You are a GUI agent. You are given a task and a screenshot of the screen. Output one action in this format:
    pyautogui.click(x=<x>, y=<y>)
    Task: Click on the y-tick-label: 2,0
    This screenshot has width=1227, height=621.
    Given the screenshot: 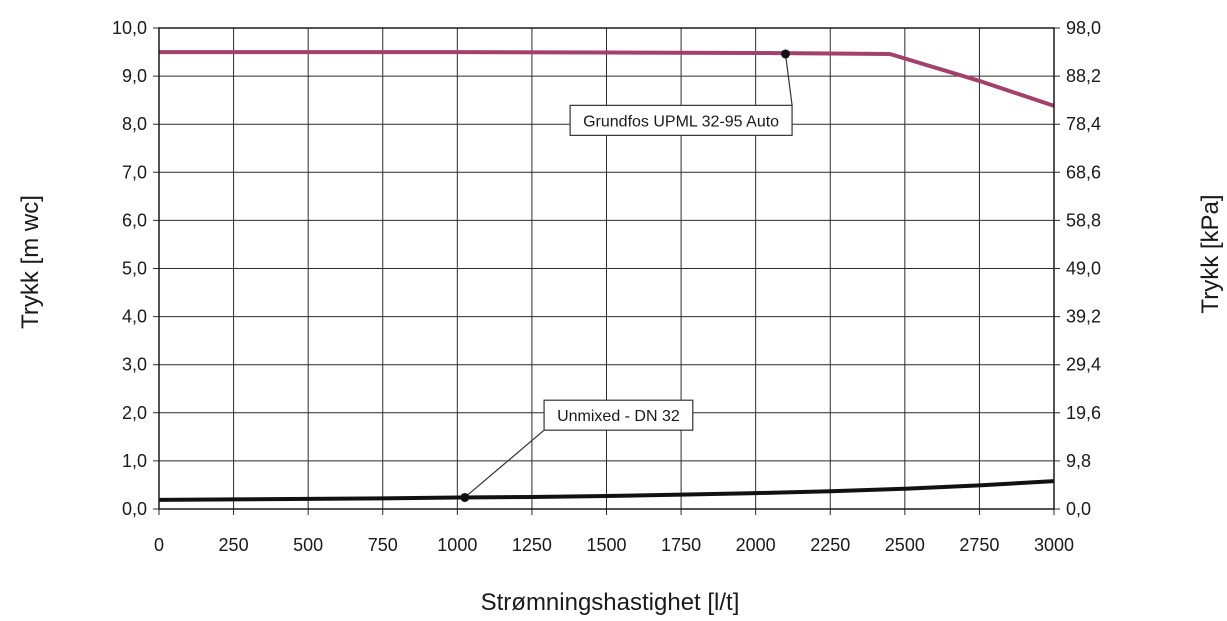 What is the action you would take?
    pyautogui.click(x=134, y=413)
    